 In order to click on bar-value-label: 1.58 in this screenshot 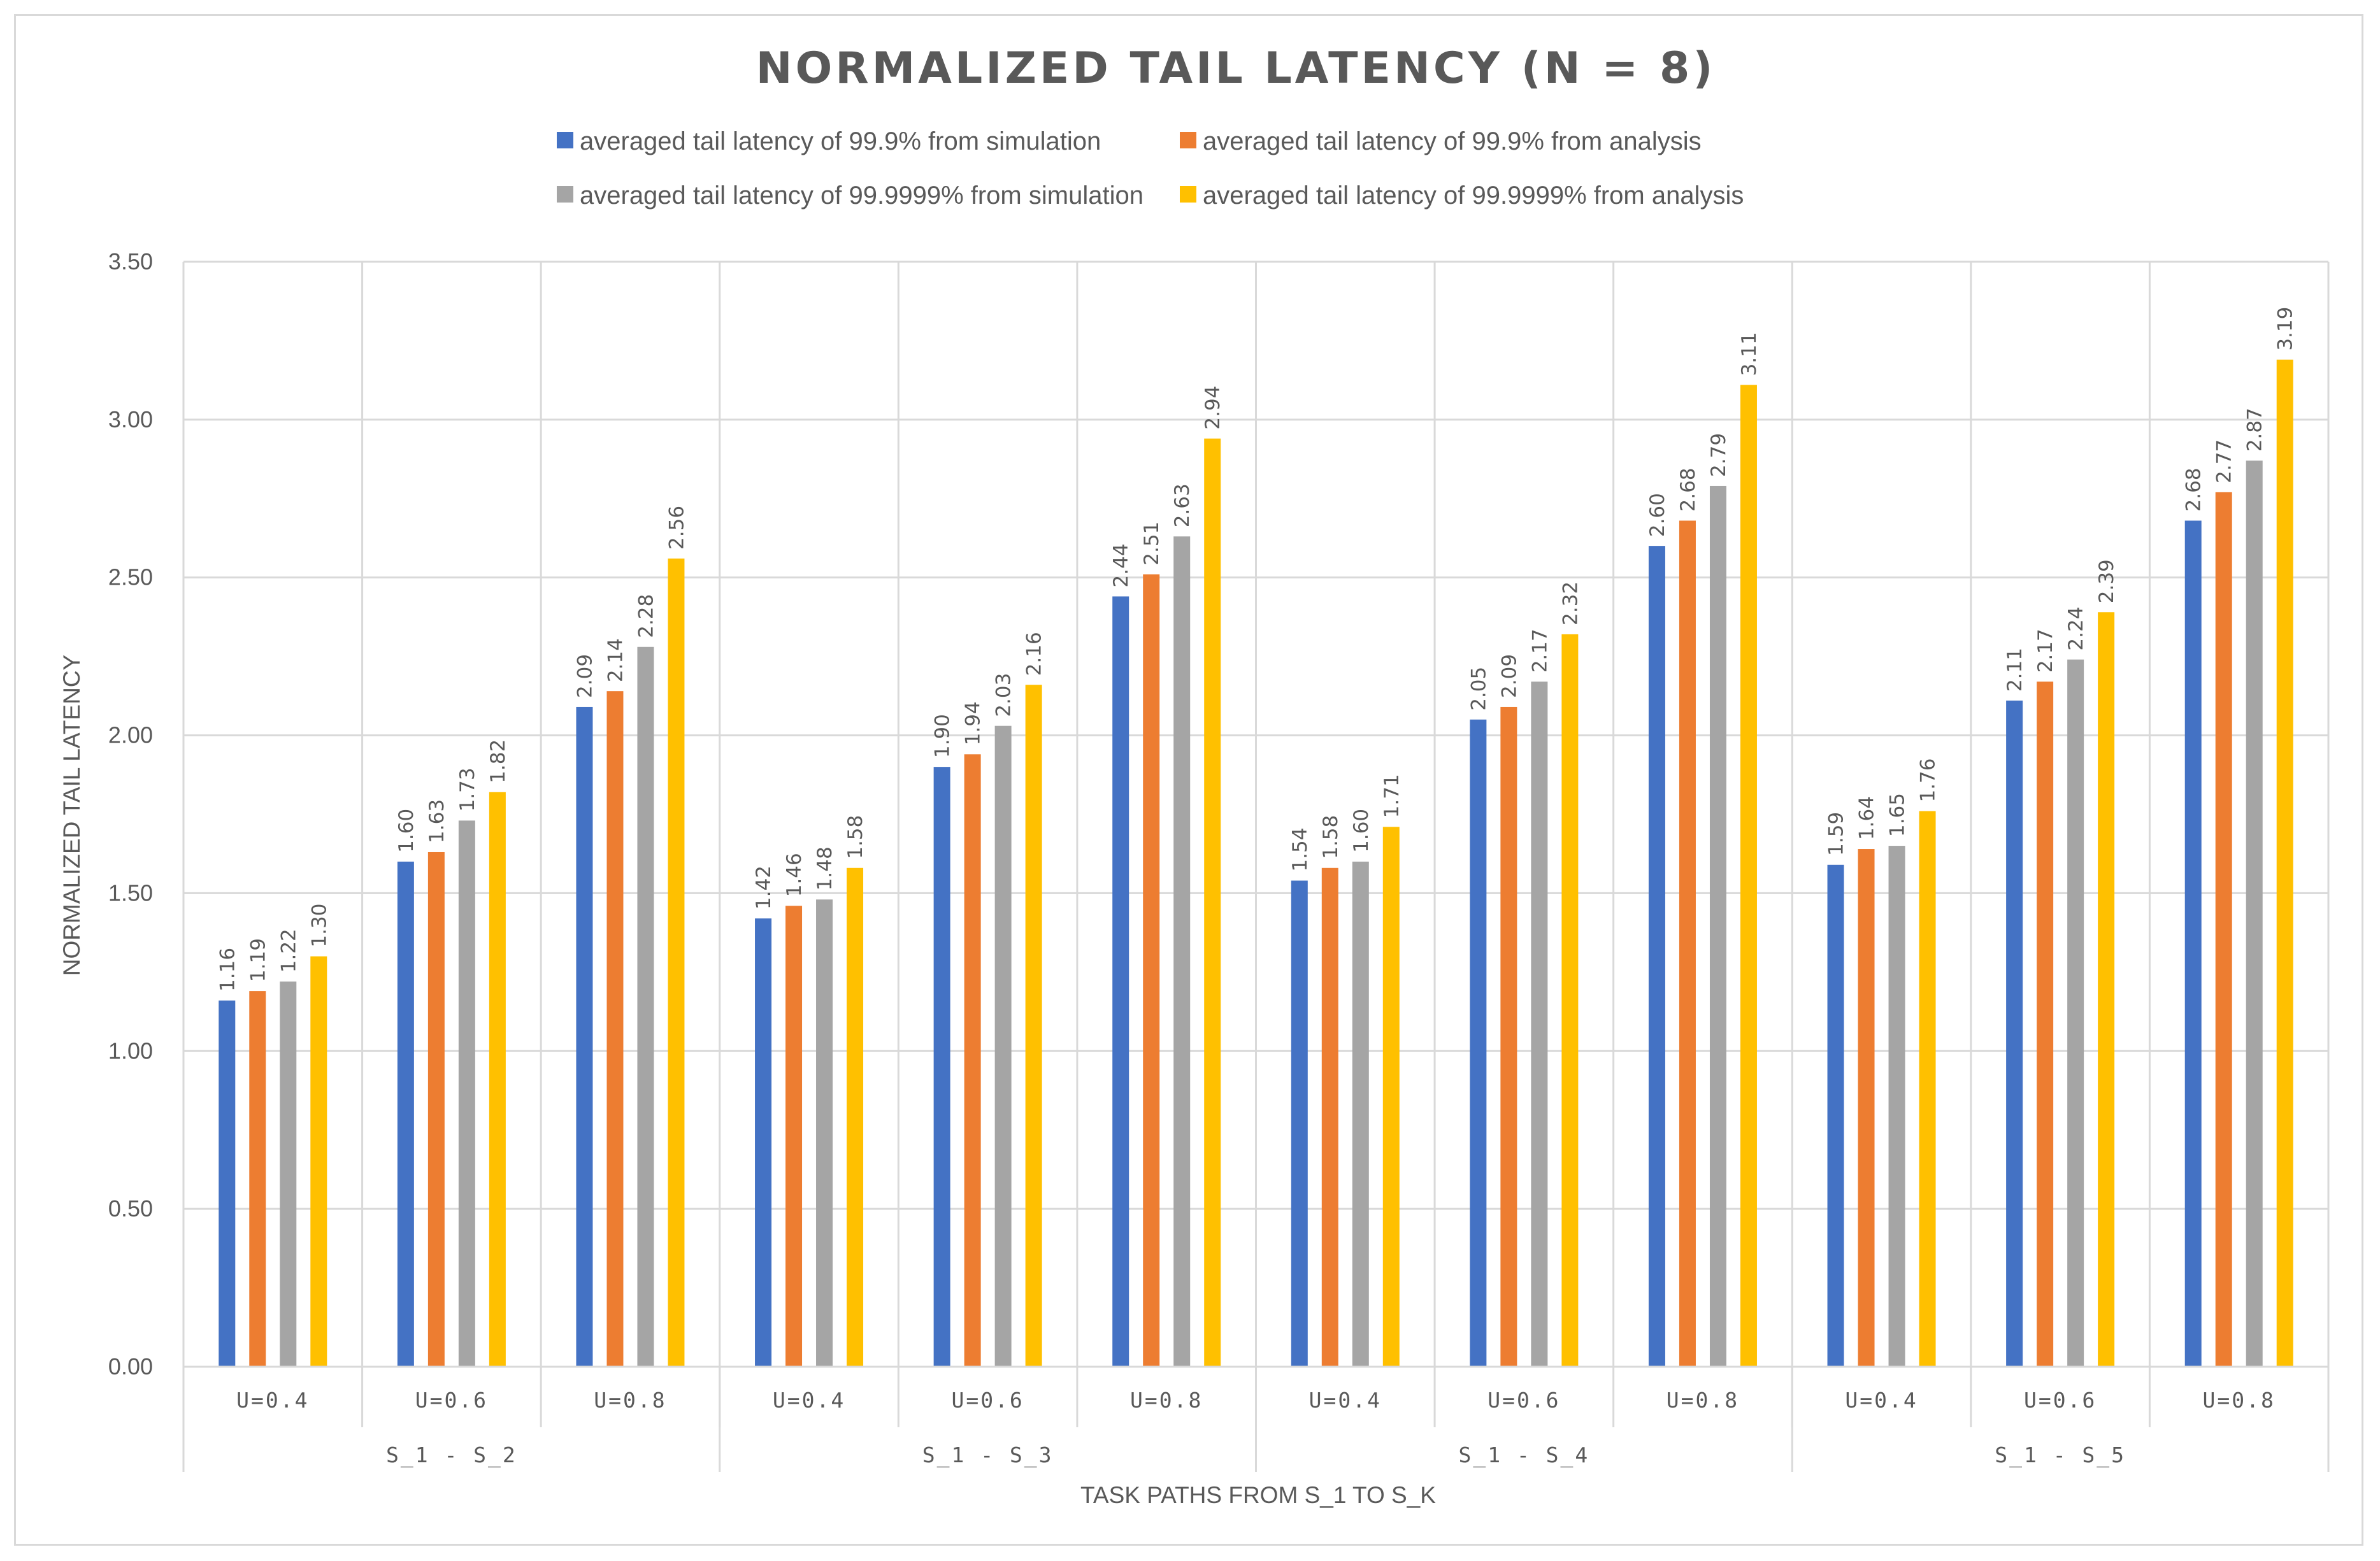, I will do `click(1330, 837)`.